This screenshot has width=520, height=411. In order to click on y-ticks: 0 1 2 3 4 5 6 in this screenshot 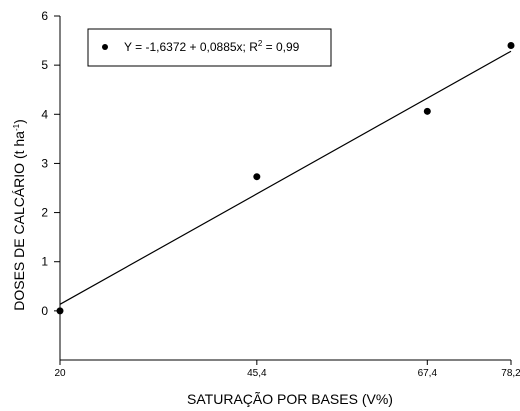, I will do `click(50, 163)`.